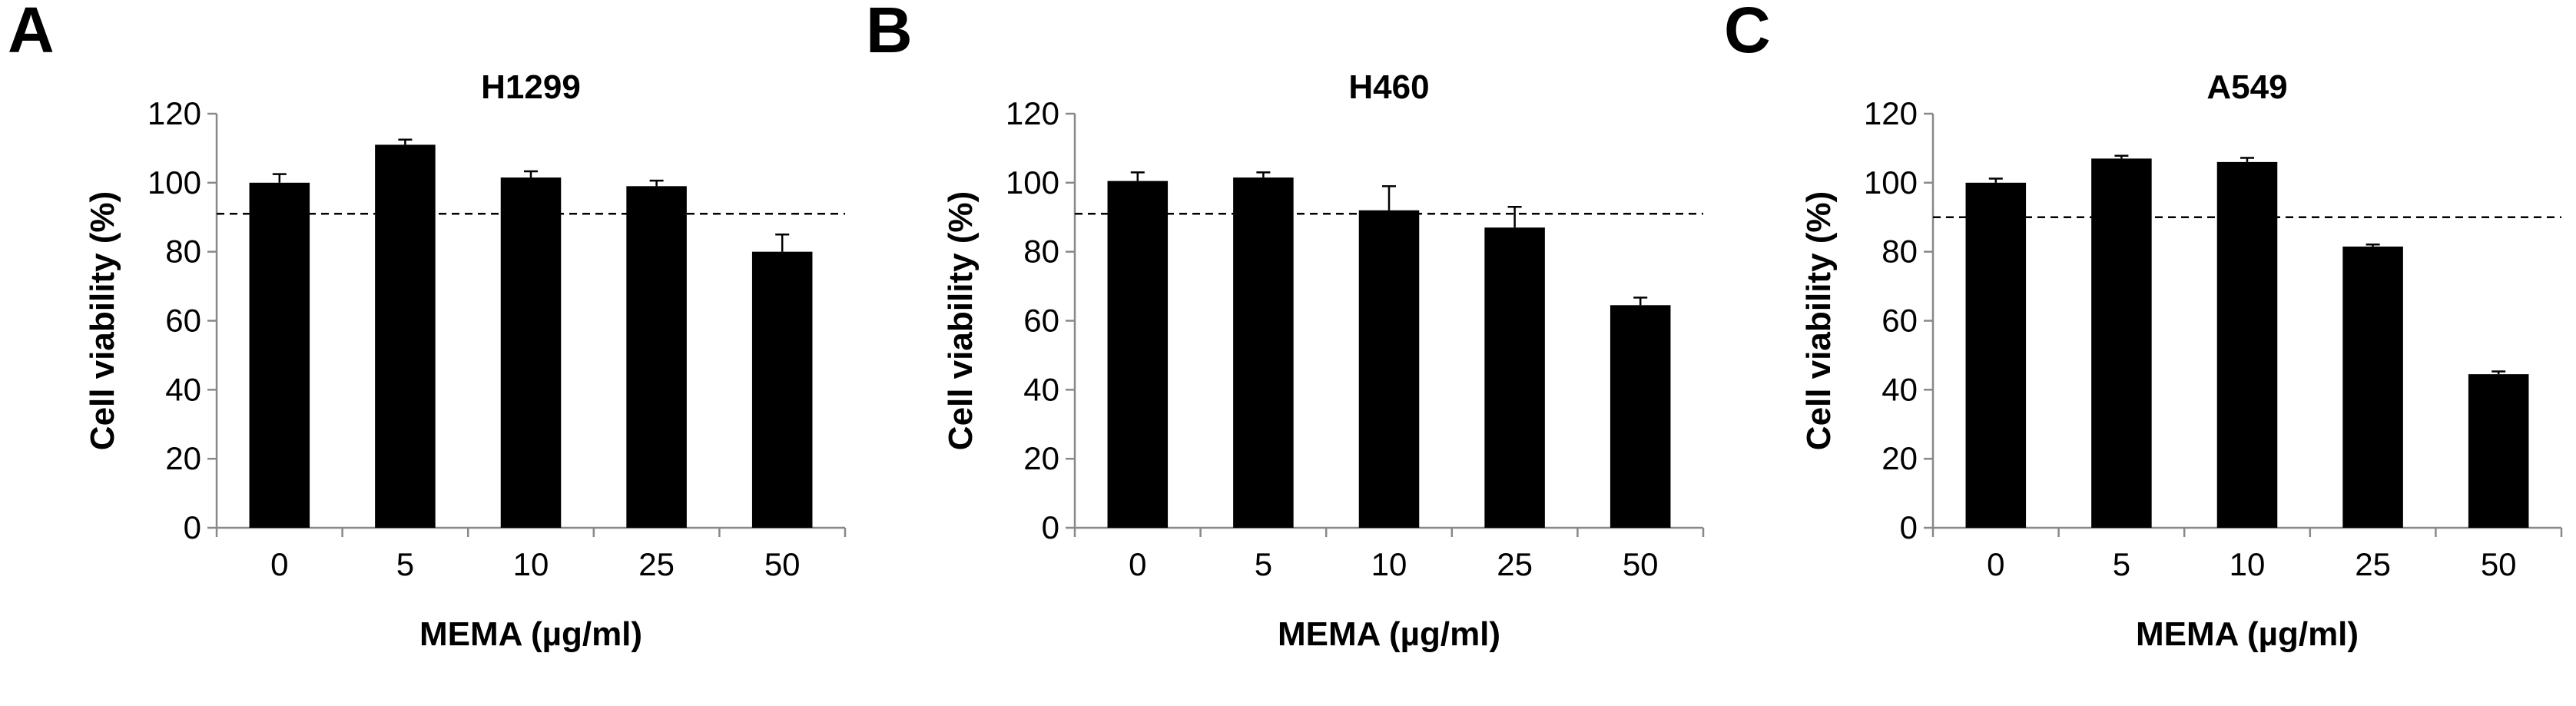  Describe the element at coordinates (1747, 33) in the screenshot. I see `panel-label: C` at that location.